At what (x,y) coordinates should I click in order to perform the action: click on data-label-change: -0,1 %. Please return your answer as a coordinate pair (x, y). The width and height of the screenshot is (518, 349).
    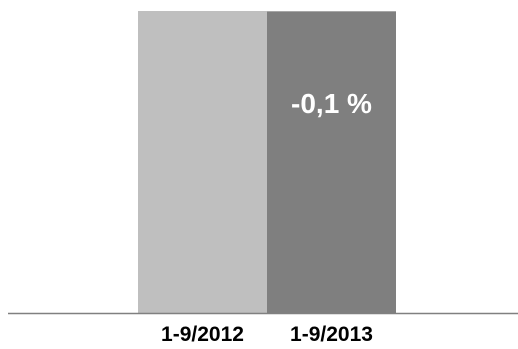
    Looking at the image, I should click on (331, 103).